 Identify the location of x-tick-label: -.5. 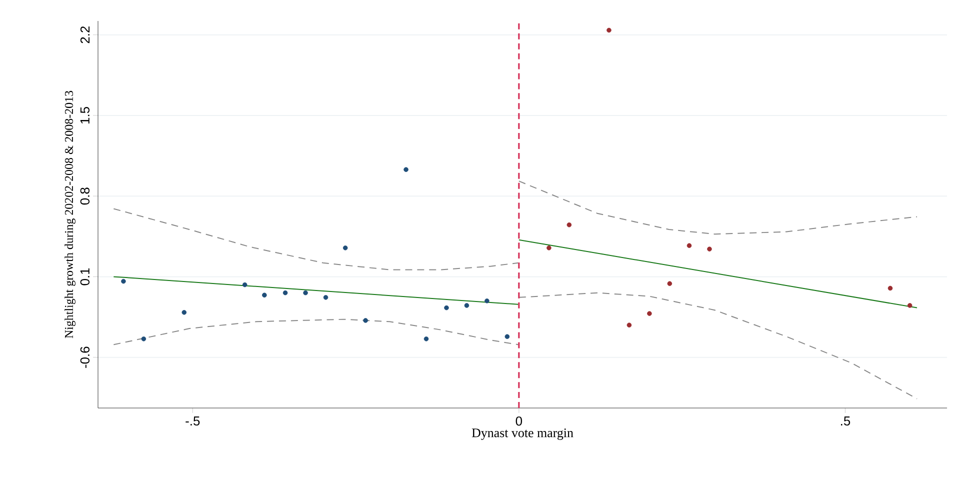
(193, 421).